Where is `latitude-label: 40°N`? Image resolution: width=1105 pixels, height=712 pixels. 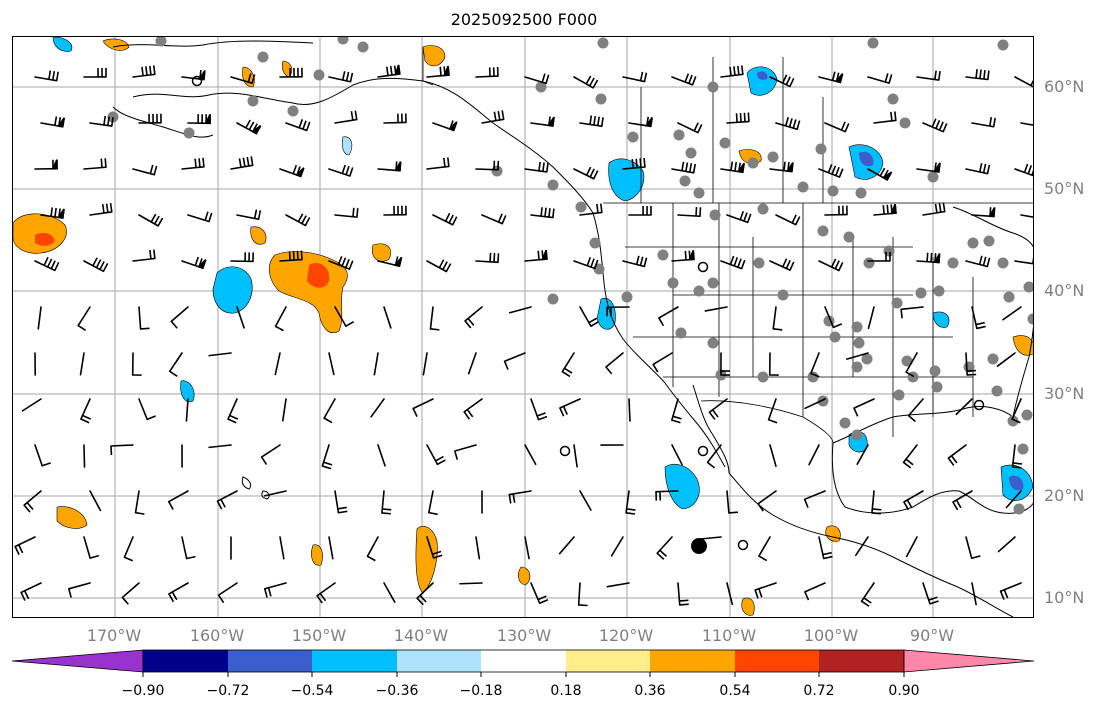
latitude-label: 40°N is located at coordinates (1064, 290).